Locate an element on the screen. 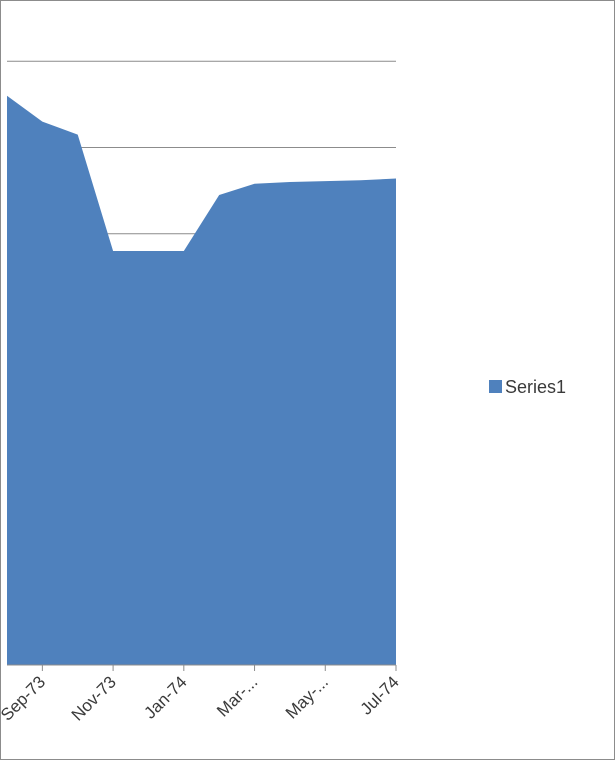 The width and height of the screenshot is (616, 761). x-axis is located at coordinates (202, 667).